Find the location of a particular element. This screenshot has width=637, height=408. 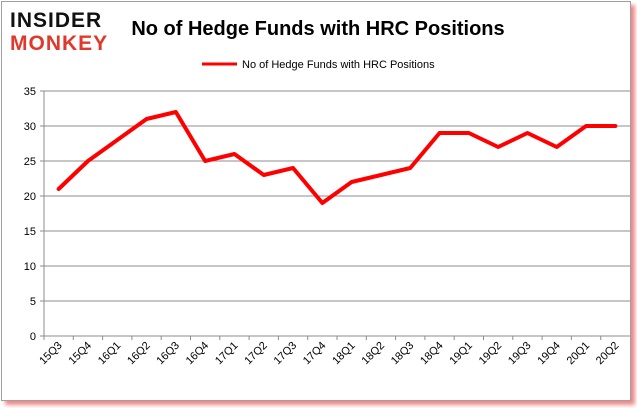

x-tick-label: 19Q3 is located at coordinates (520, 354).